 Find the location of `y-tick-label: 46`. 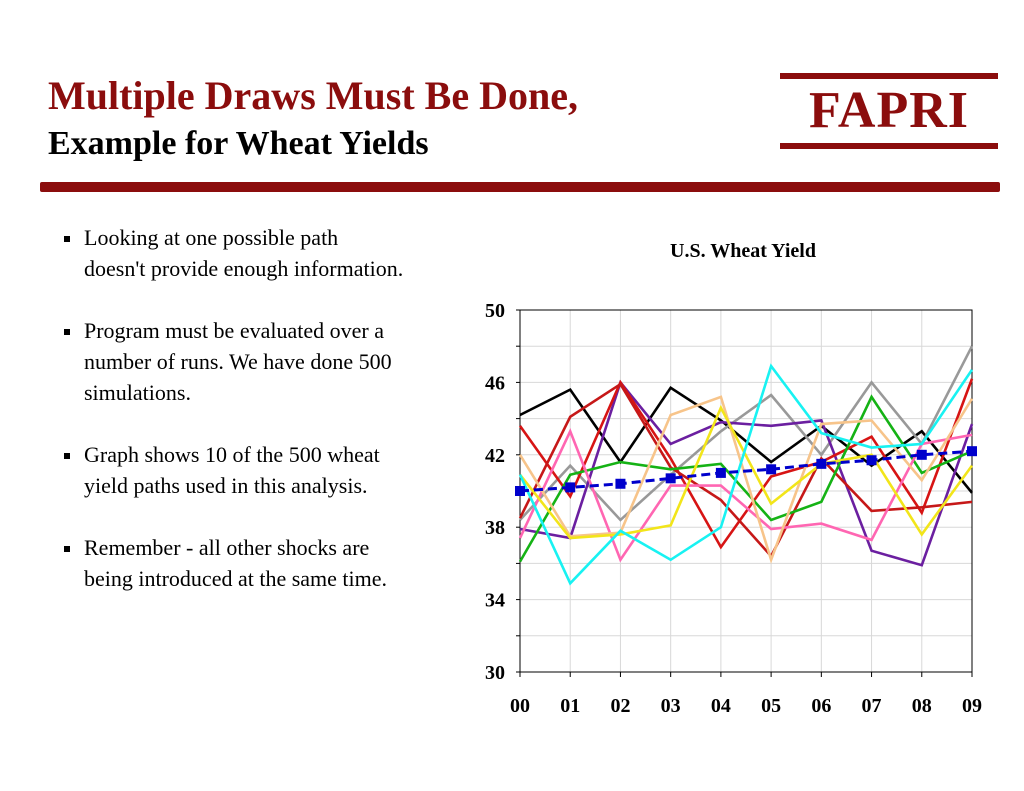

y-tick-label: 46 is located at coordinates (495, 383).